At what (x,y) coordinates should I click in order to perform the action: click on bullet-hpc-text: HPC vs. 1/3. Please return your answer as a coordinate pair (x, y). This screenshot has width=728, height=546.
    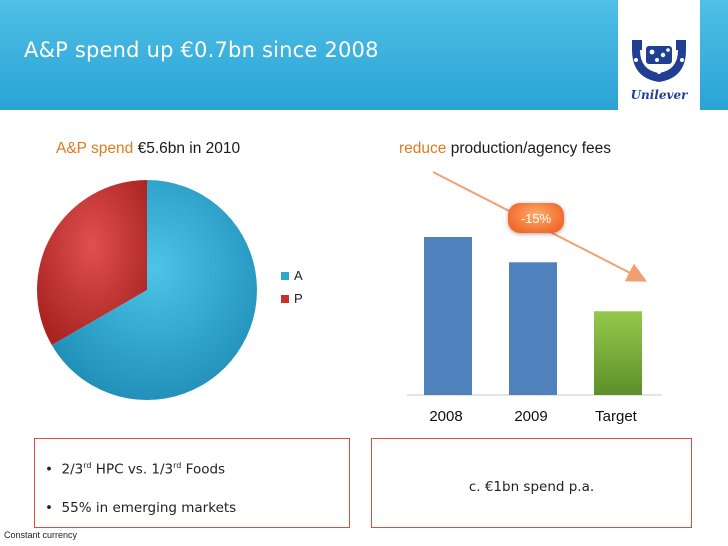
    Looking at the image, I should click on (132, 469).